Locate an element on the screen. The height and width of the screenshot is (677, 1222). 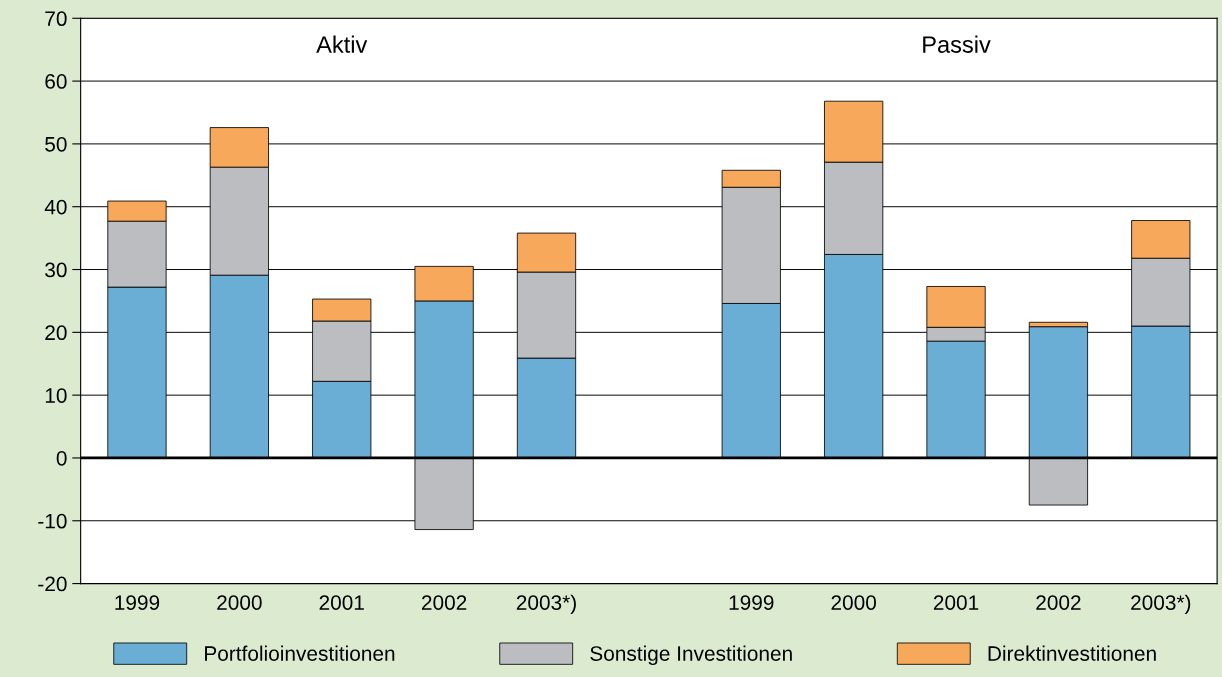
y-tick-label: -20 is located at coordinates (52, 584).